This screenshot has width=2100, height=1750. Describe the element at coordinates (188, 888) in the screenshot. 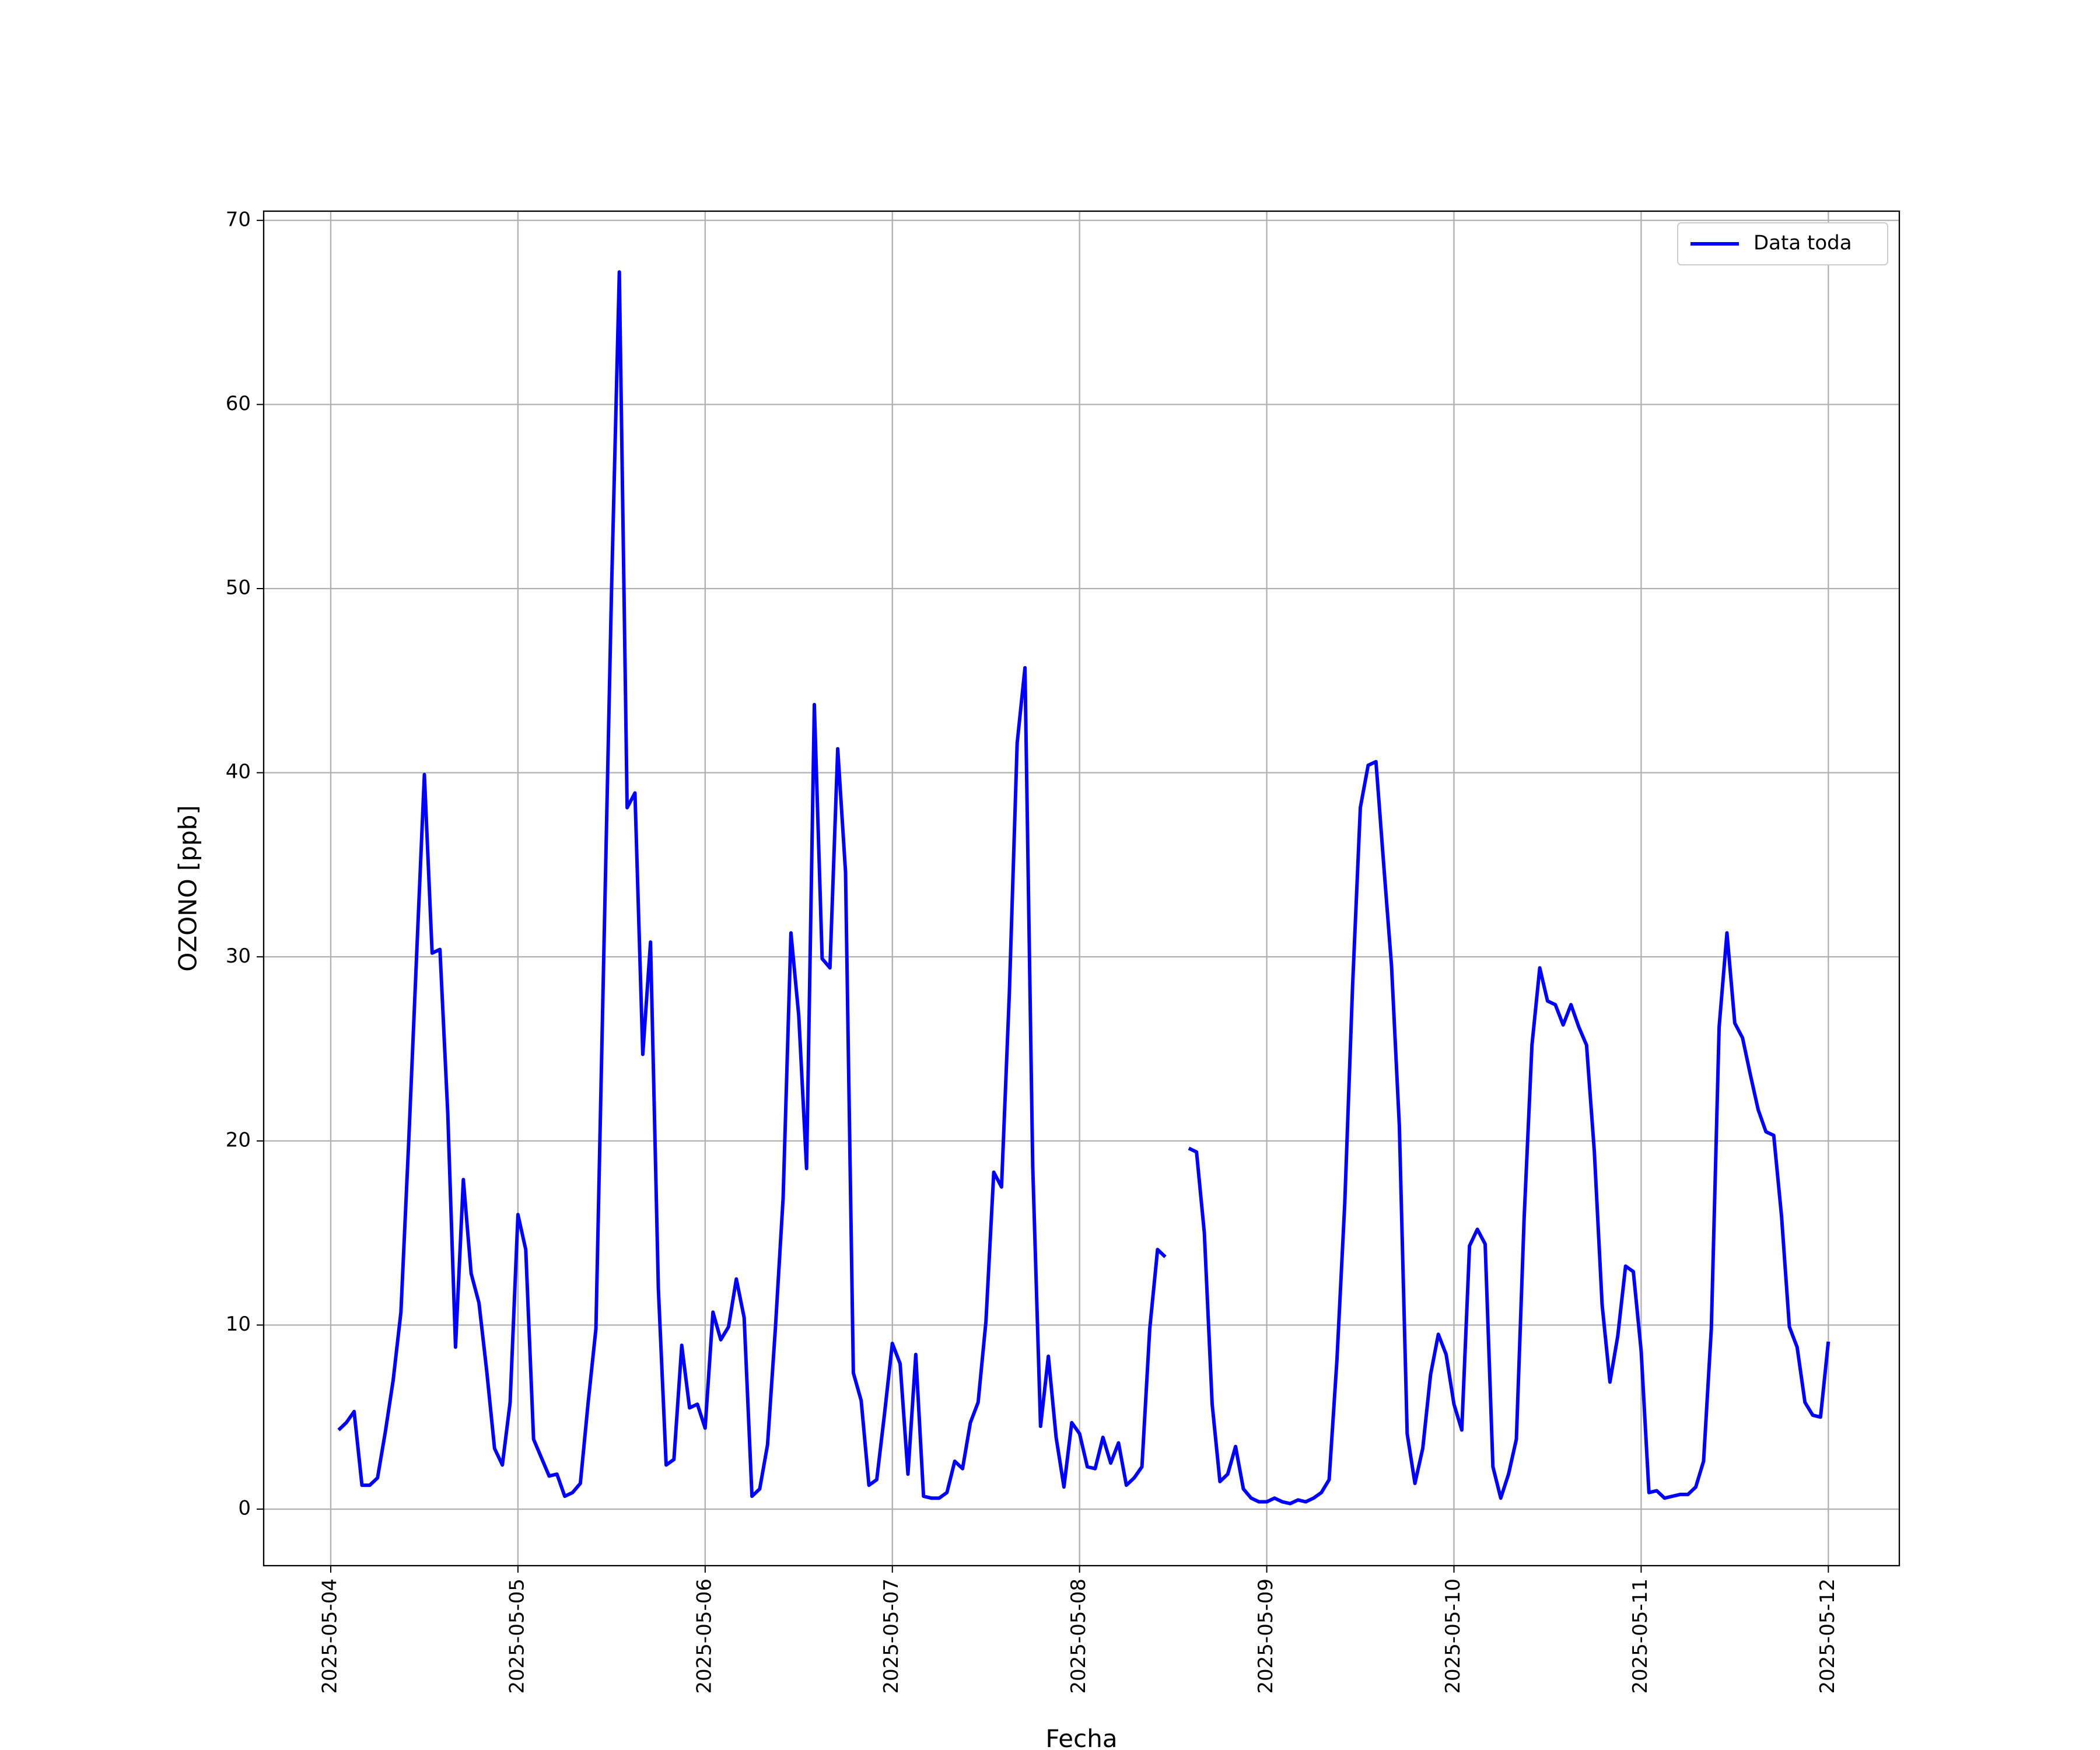

I see `y-axis-label: OZONO [ppb]` at that location.